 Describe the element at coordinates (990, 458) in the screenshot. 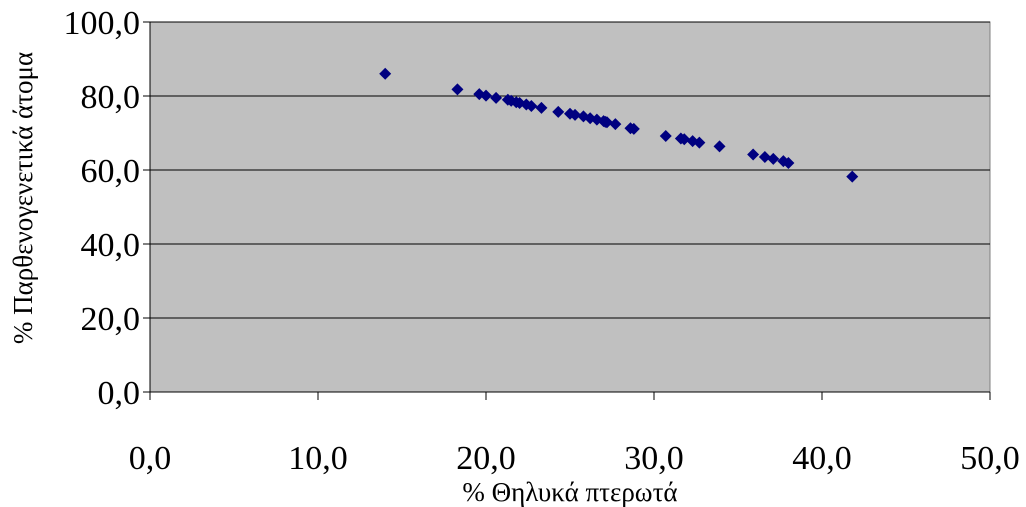

I see `x-tick-label: 50,0` at that location.